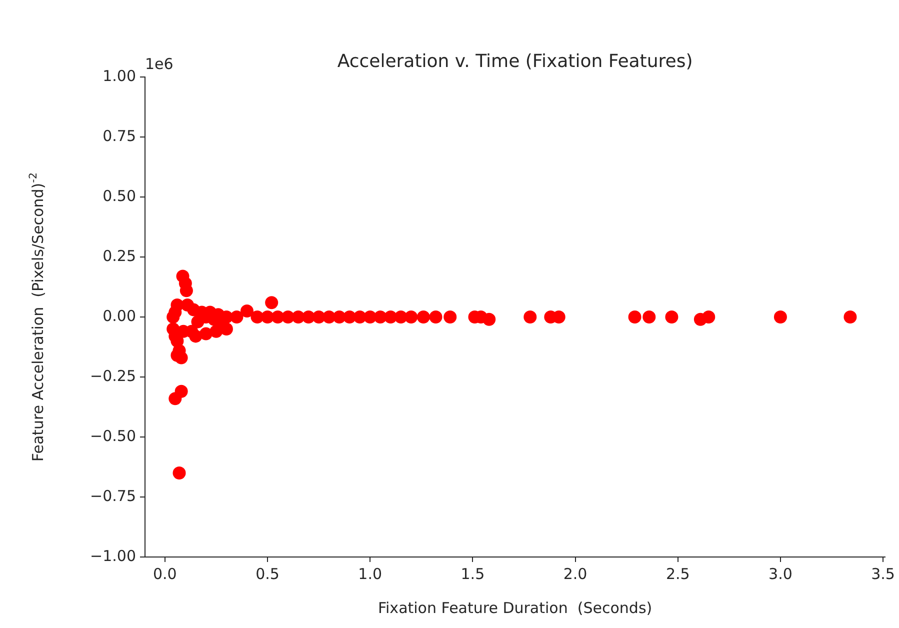 This screenshot has height=628, width=899. What do you see at coordinates (370, 573) in the screenshot?
I see `x-tick-label: 1.0` at bounding box center [370, 573].